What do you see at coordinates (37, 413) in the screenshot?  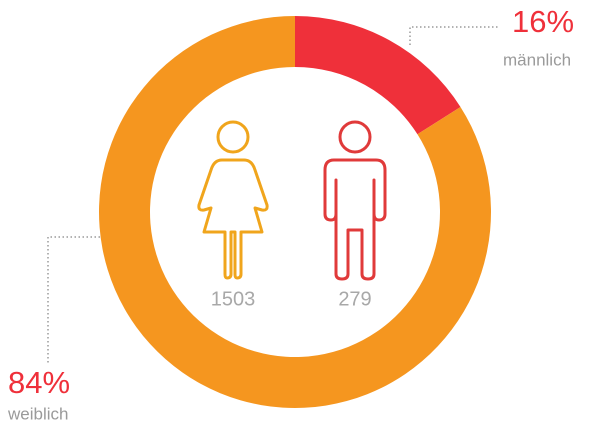 I see `category-label: weiblich` at bounding box center [37, 413].